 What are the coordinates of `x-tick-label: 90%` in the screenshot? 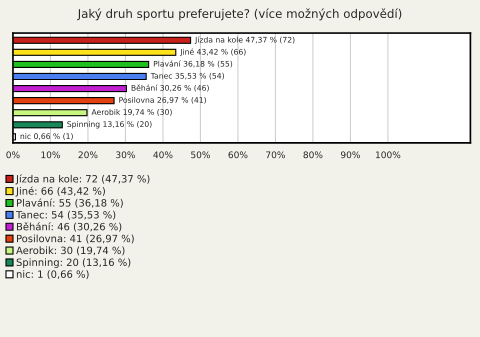 It's located at (350, 154).